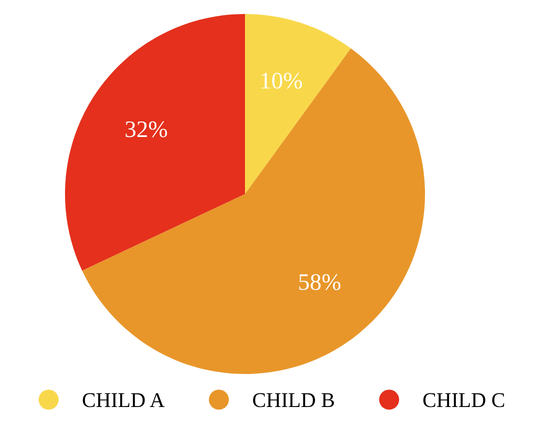  Describe the element at coordinates (298, 104) in the screenshot. I see `pie-slice` at that location.